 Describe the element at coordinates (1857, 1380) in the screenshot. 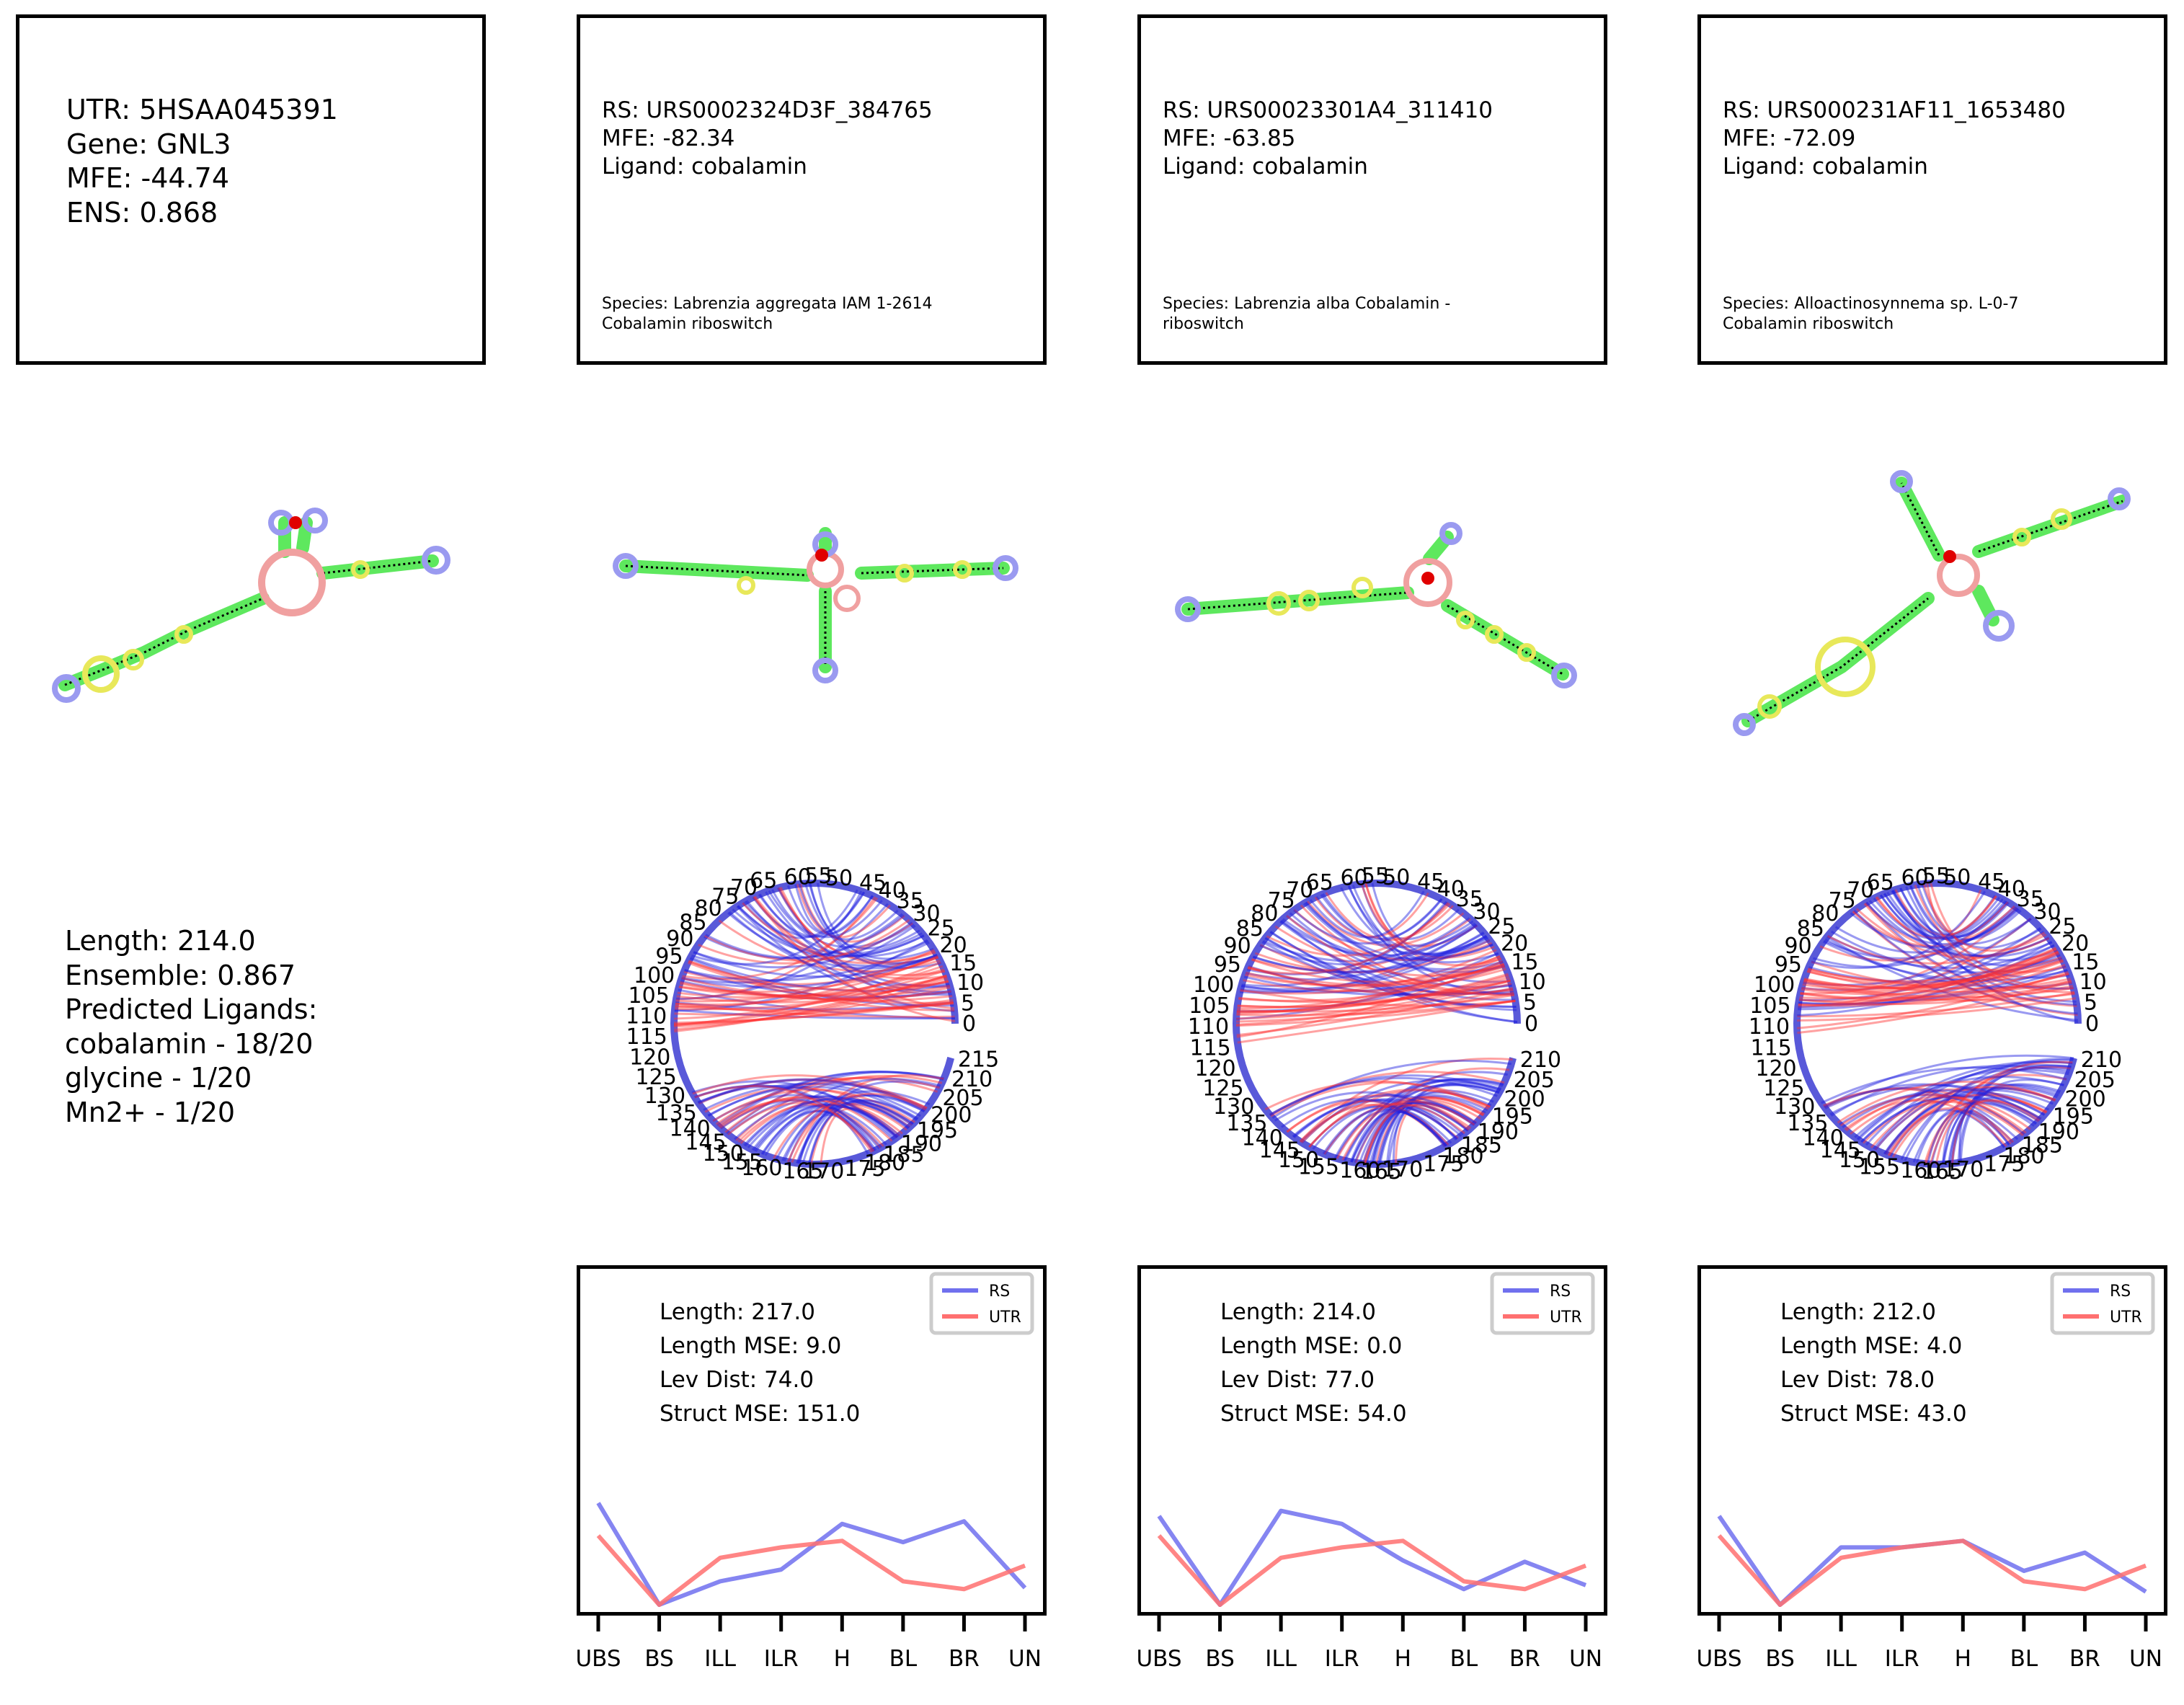

I see `chart-annotation: Lev Dist: 78.0` at that location.